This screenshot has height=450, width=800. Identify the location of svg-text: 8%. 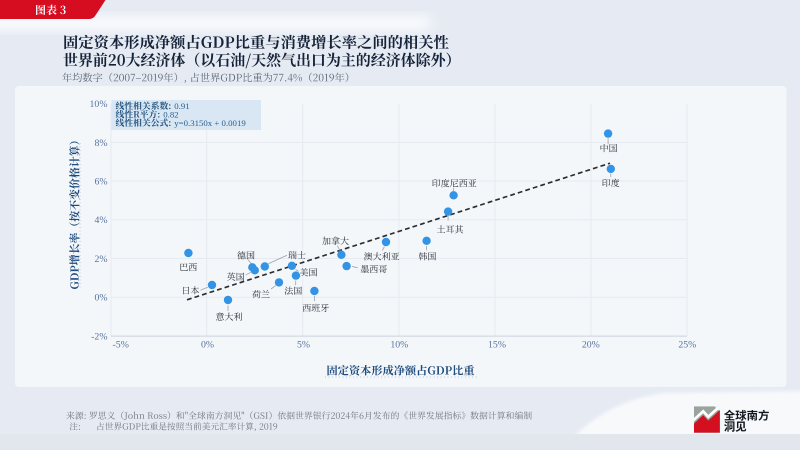
(100, 143).